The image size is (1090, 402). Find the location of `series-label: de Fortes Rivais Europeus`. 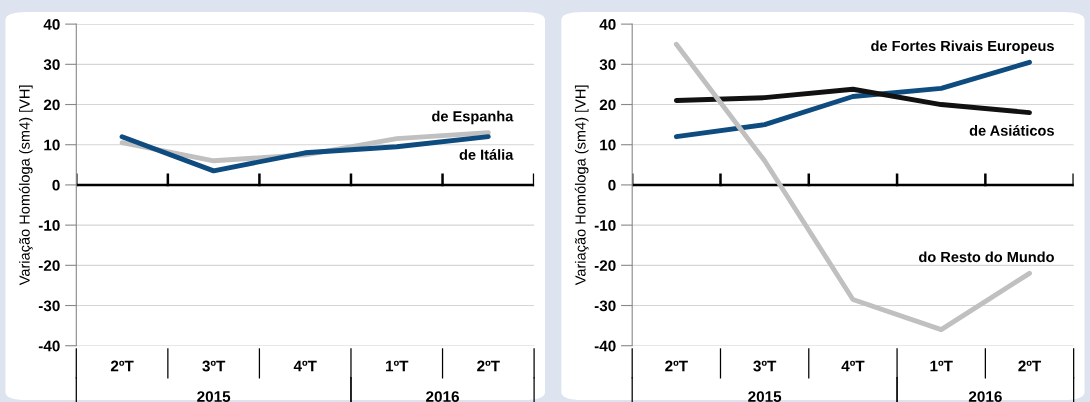

series-label: de Fortes Rivais Europeus is located at coordinates (962, 47).